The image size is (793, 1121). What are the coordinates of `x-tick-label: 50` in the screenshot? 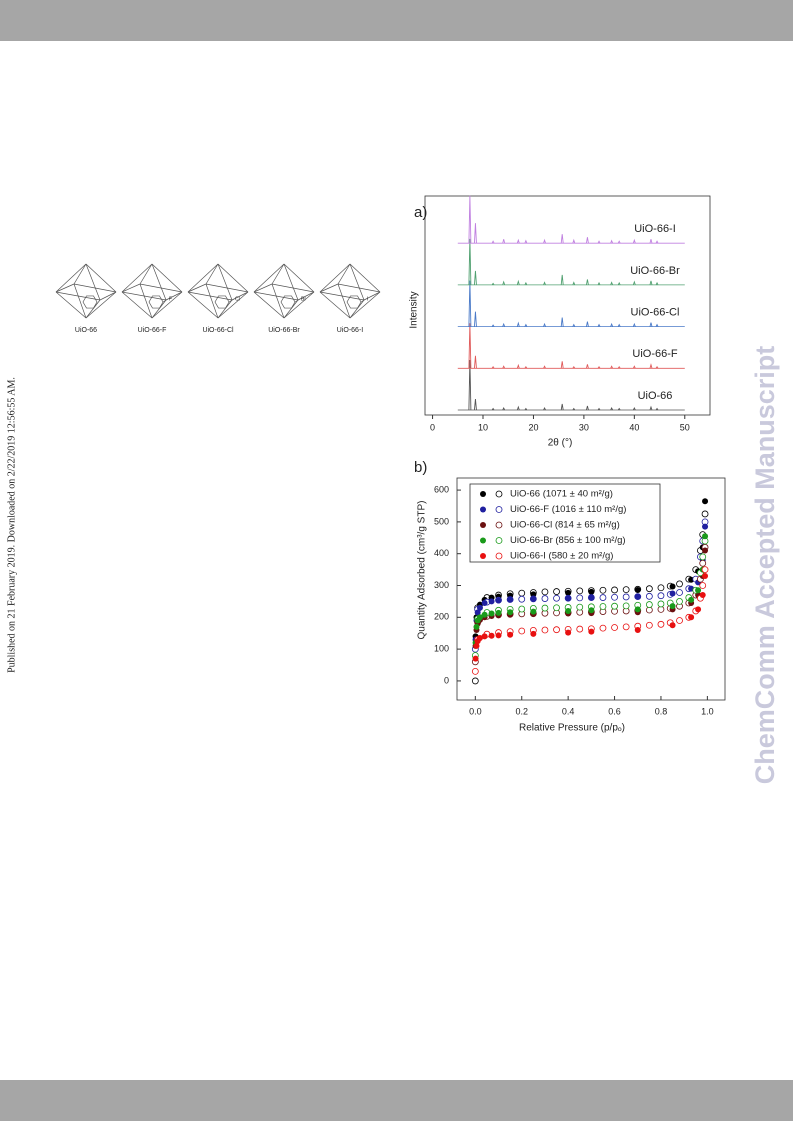 It's located at (685, 427).